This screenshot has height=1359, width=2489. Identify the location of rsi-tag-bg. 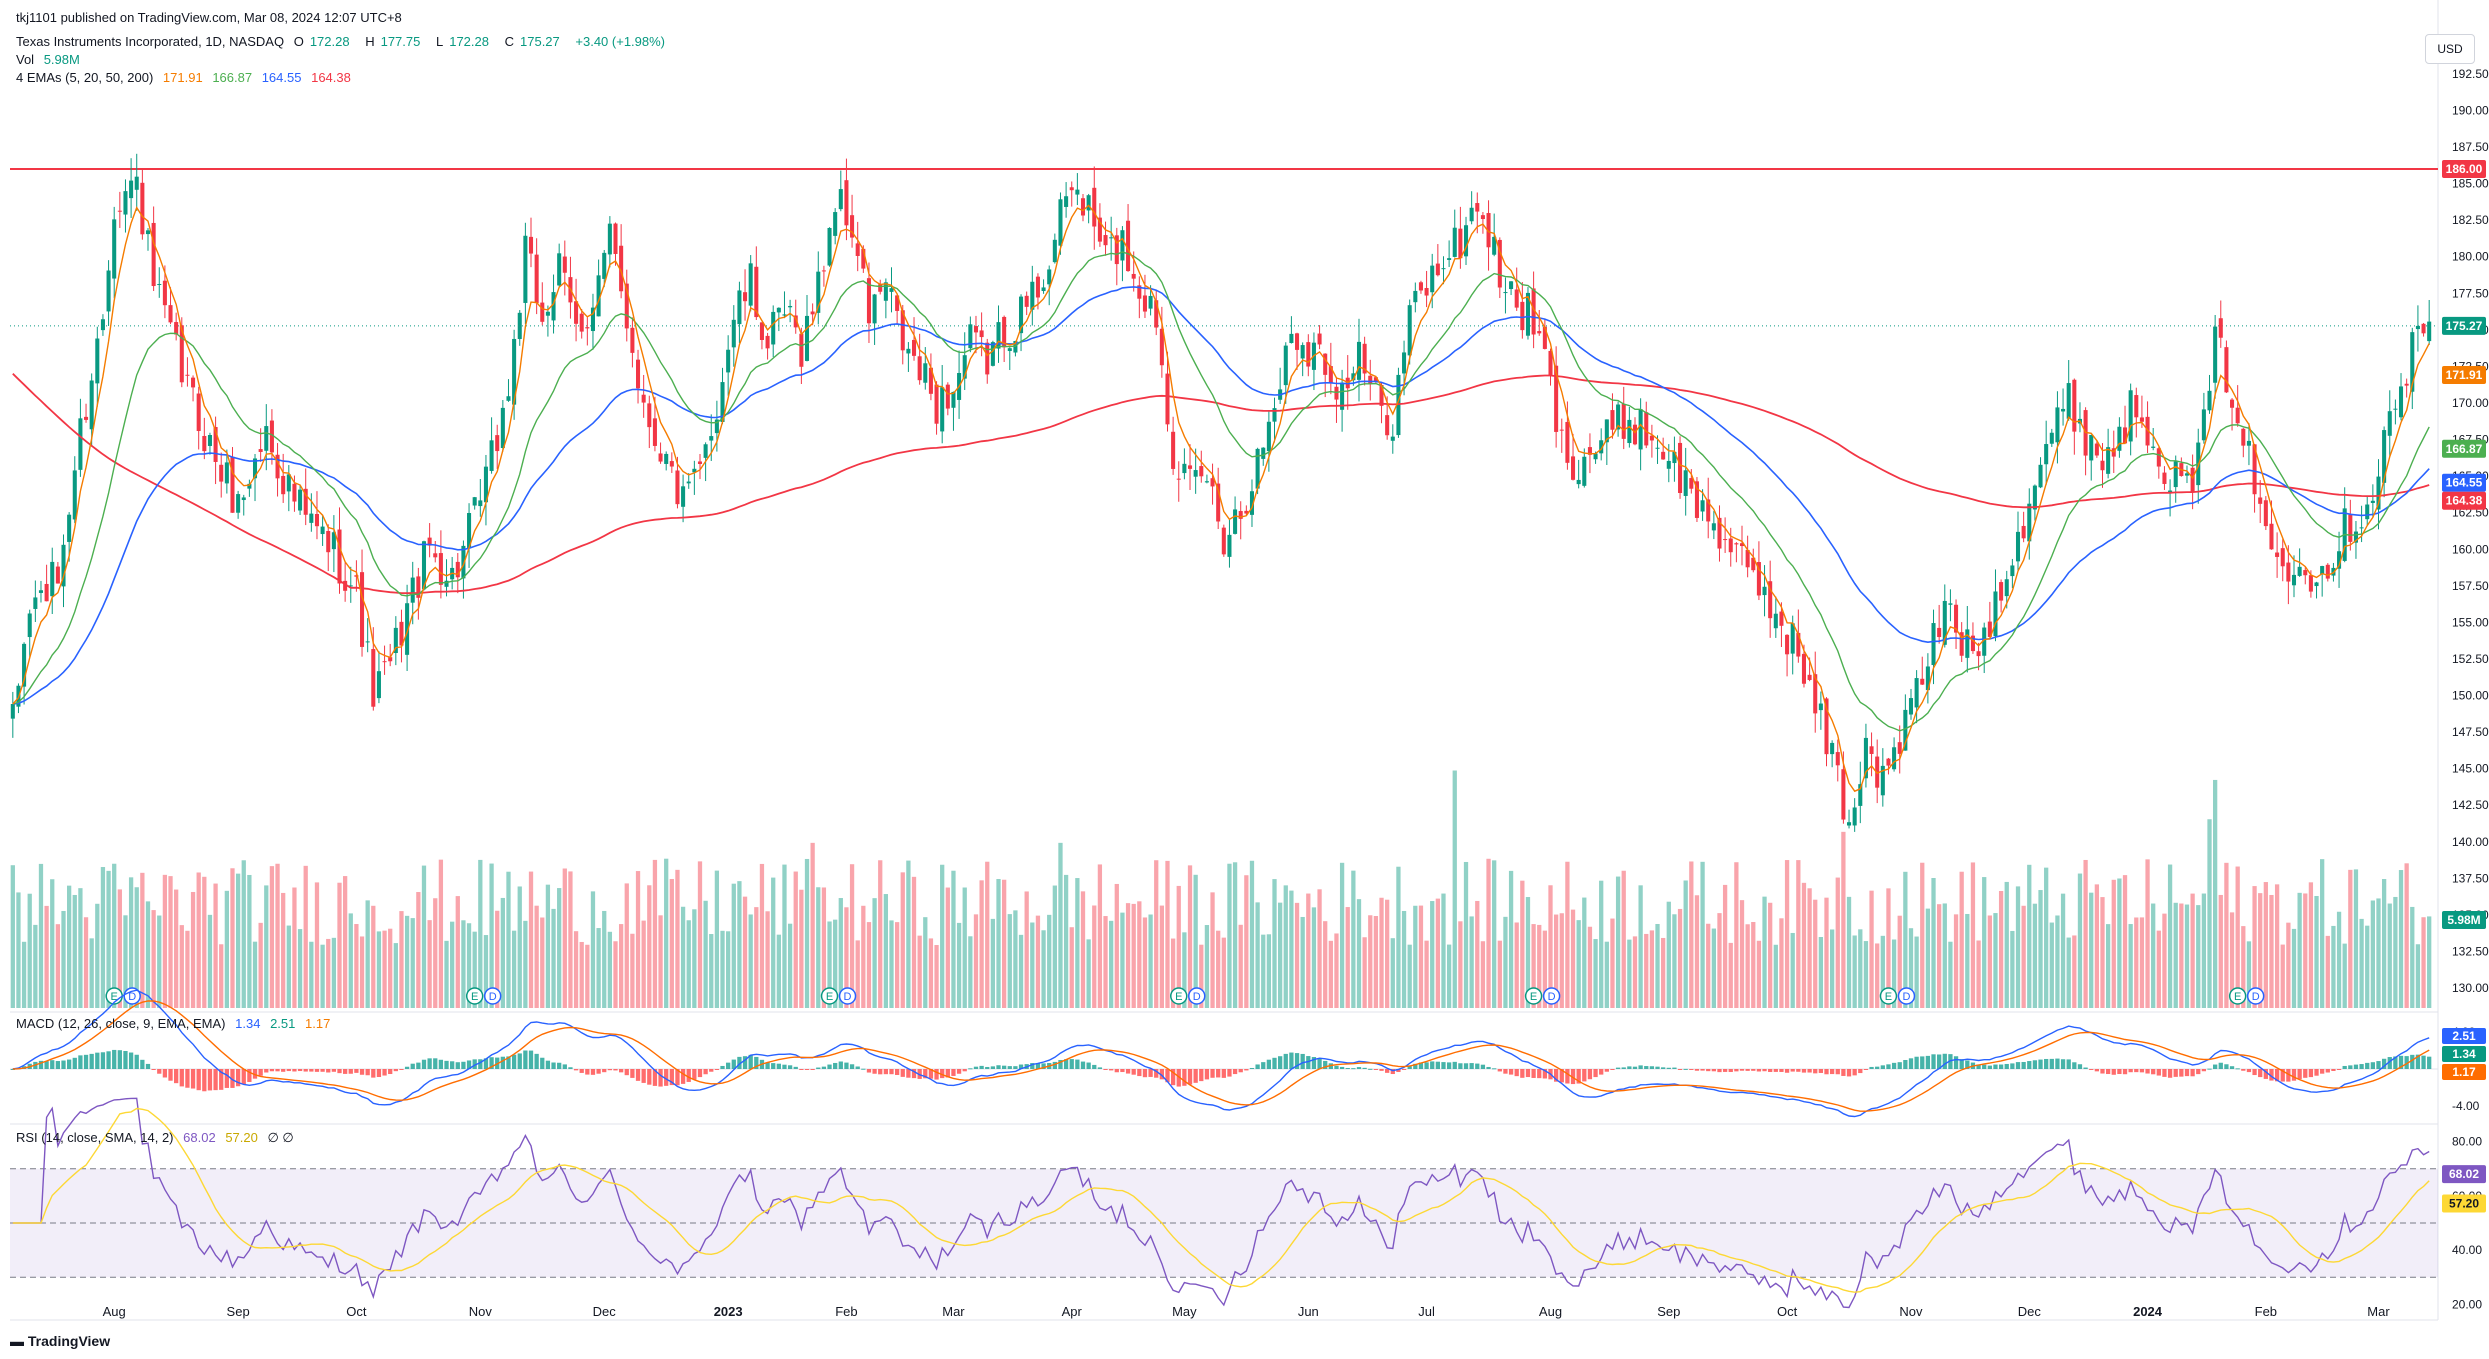
(2464, 1174).